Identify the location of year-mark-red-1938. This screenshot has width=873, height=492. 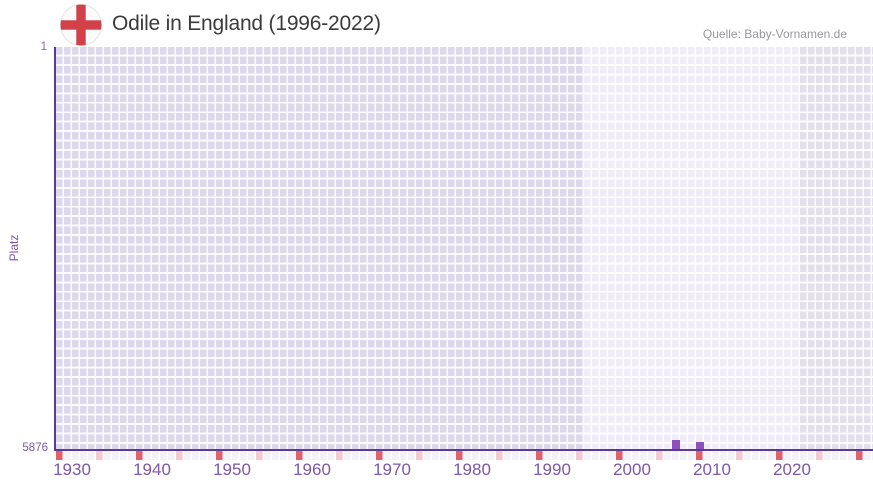
(140, 455).